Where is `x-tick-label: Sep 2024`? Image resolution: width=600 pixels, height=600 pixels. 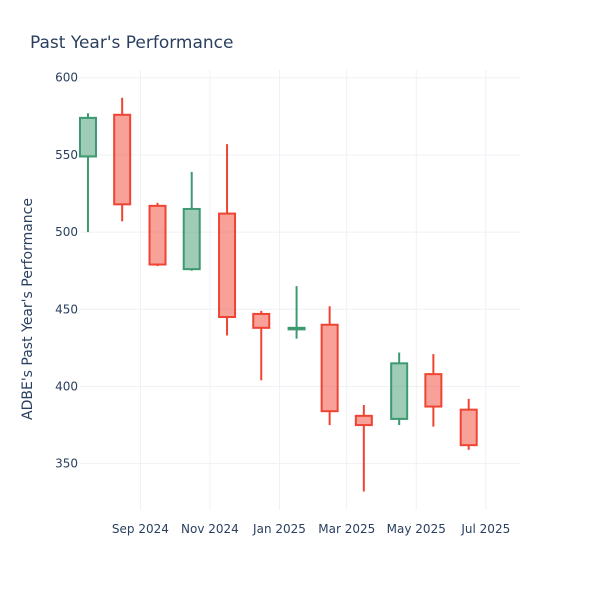
x-tick-label: Sep 2024 is located at coordinates (140, 529).